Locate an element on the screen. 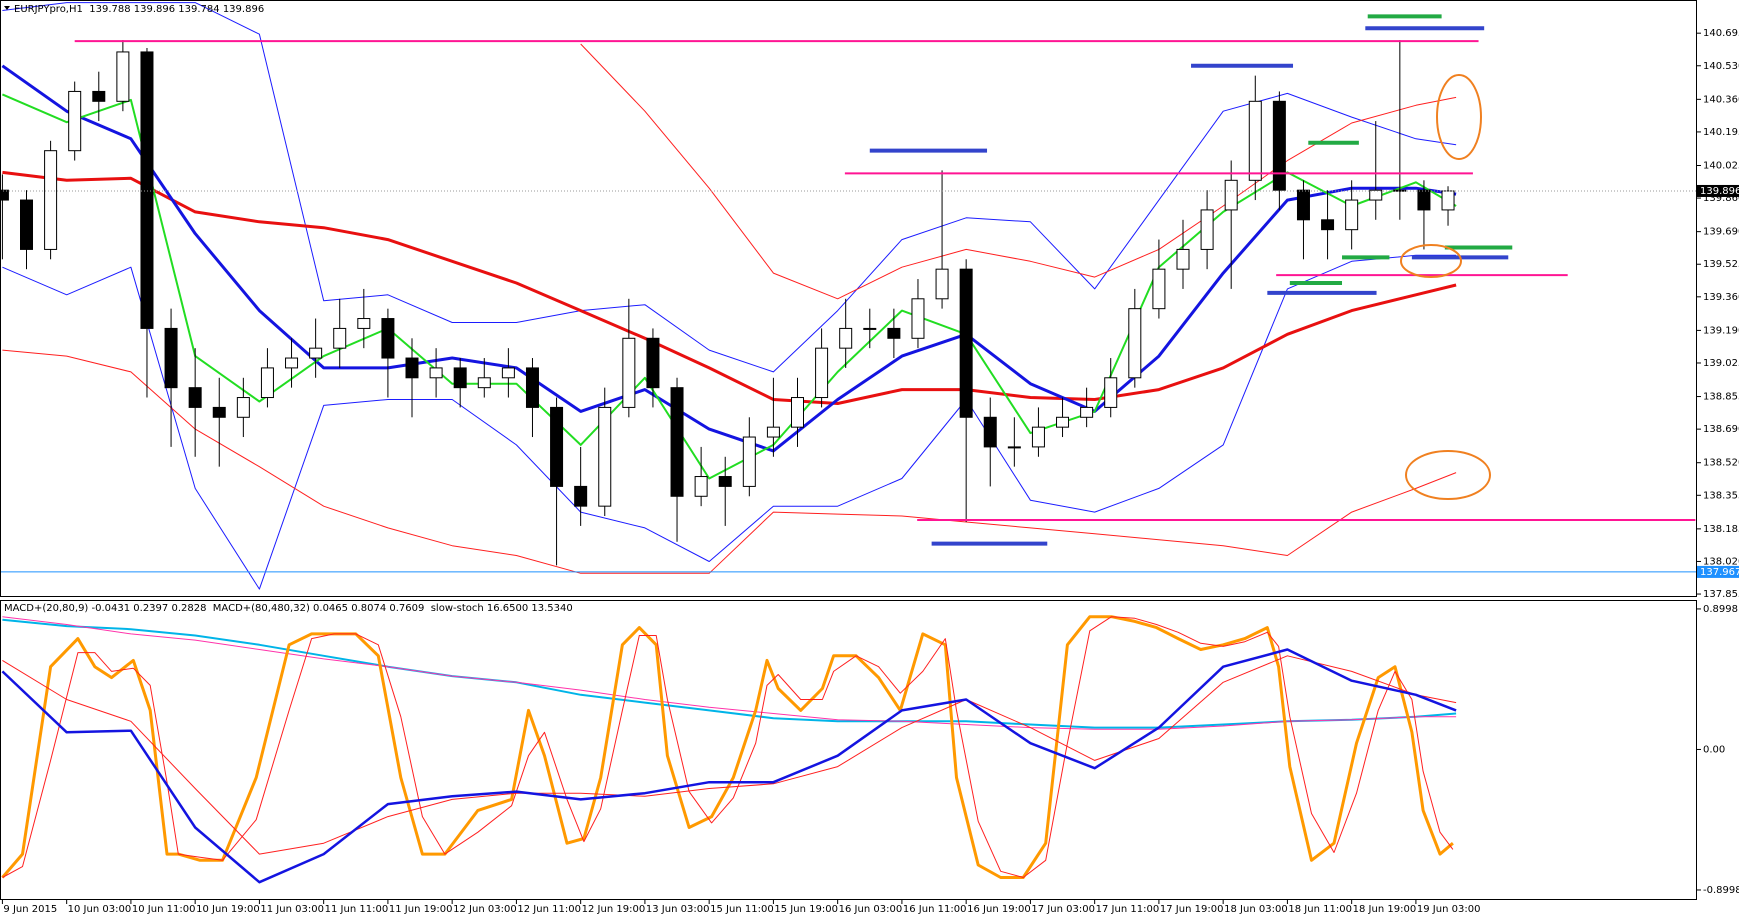 This screenshot has width=1739, height=915. y-tick-label: 139.525 is located at coordinates (1721, 264).